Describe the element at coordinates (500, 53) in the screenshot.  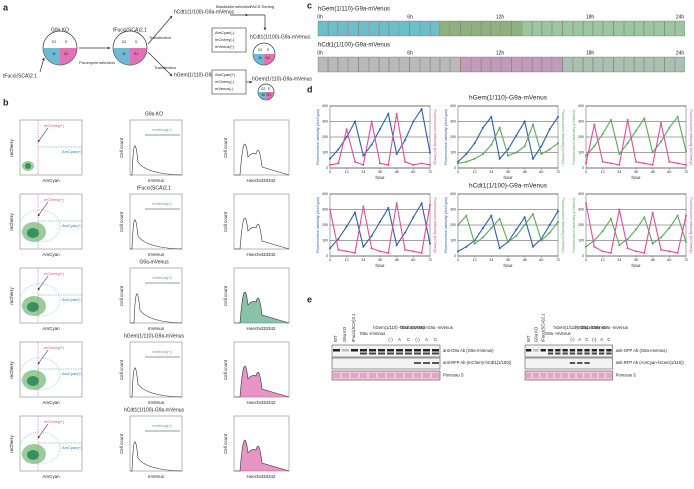
I see `label: 12h` at that location.